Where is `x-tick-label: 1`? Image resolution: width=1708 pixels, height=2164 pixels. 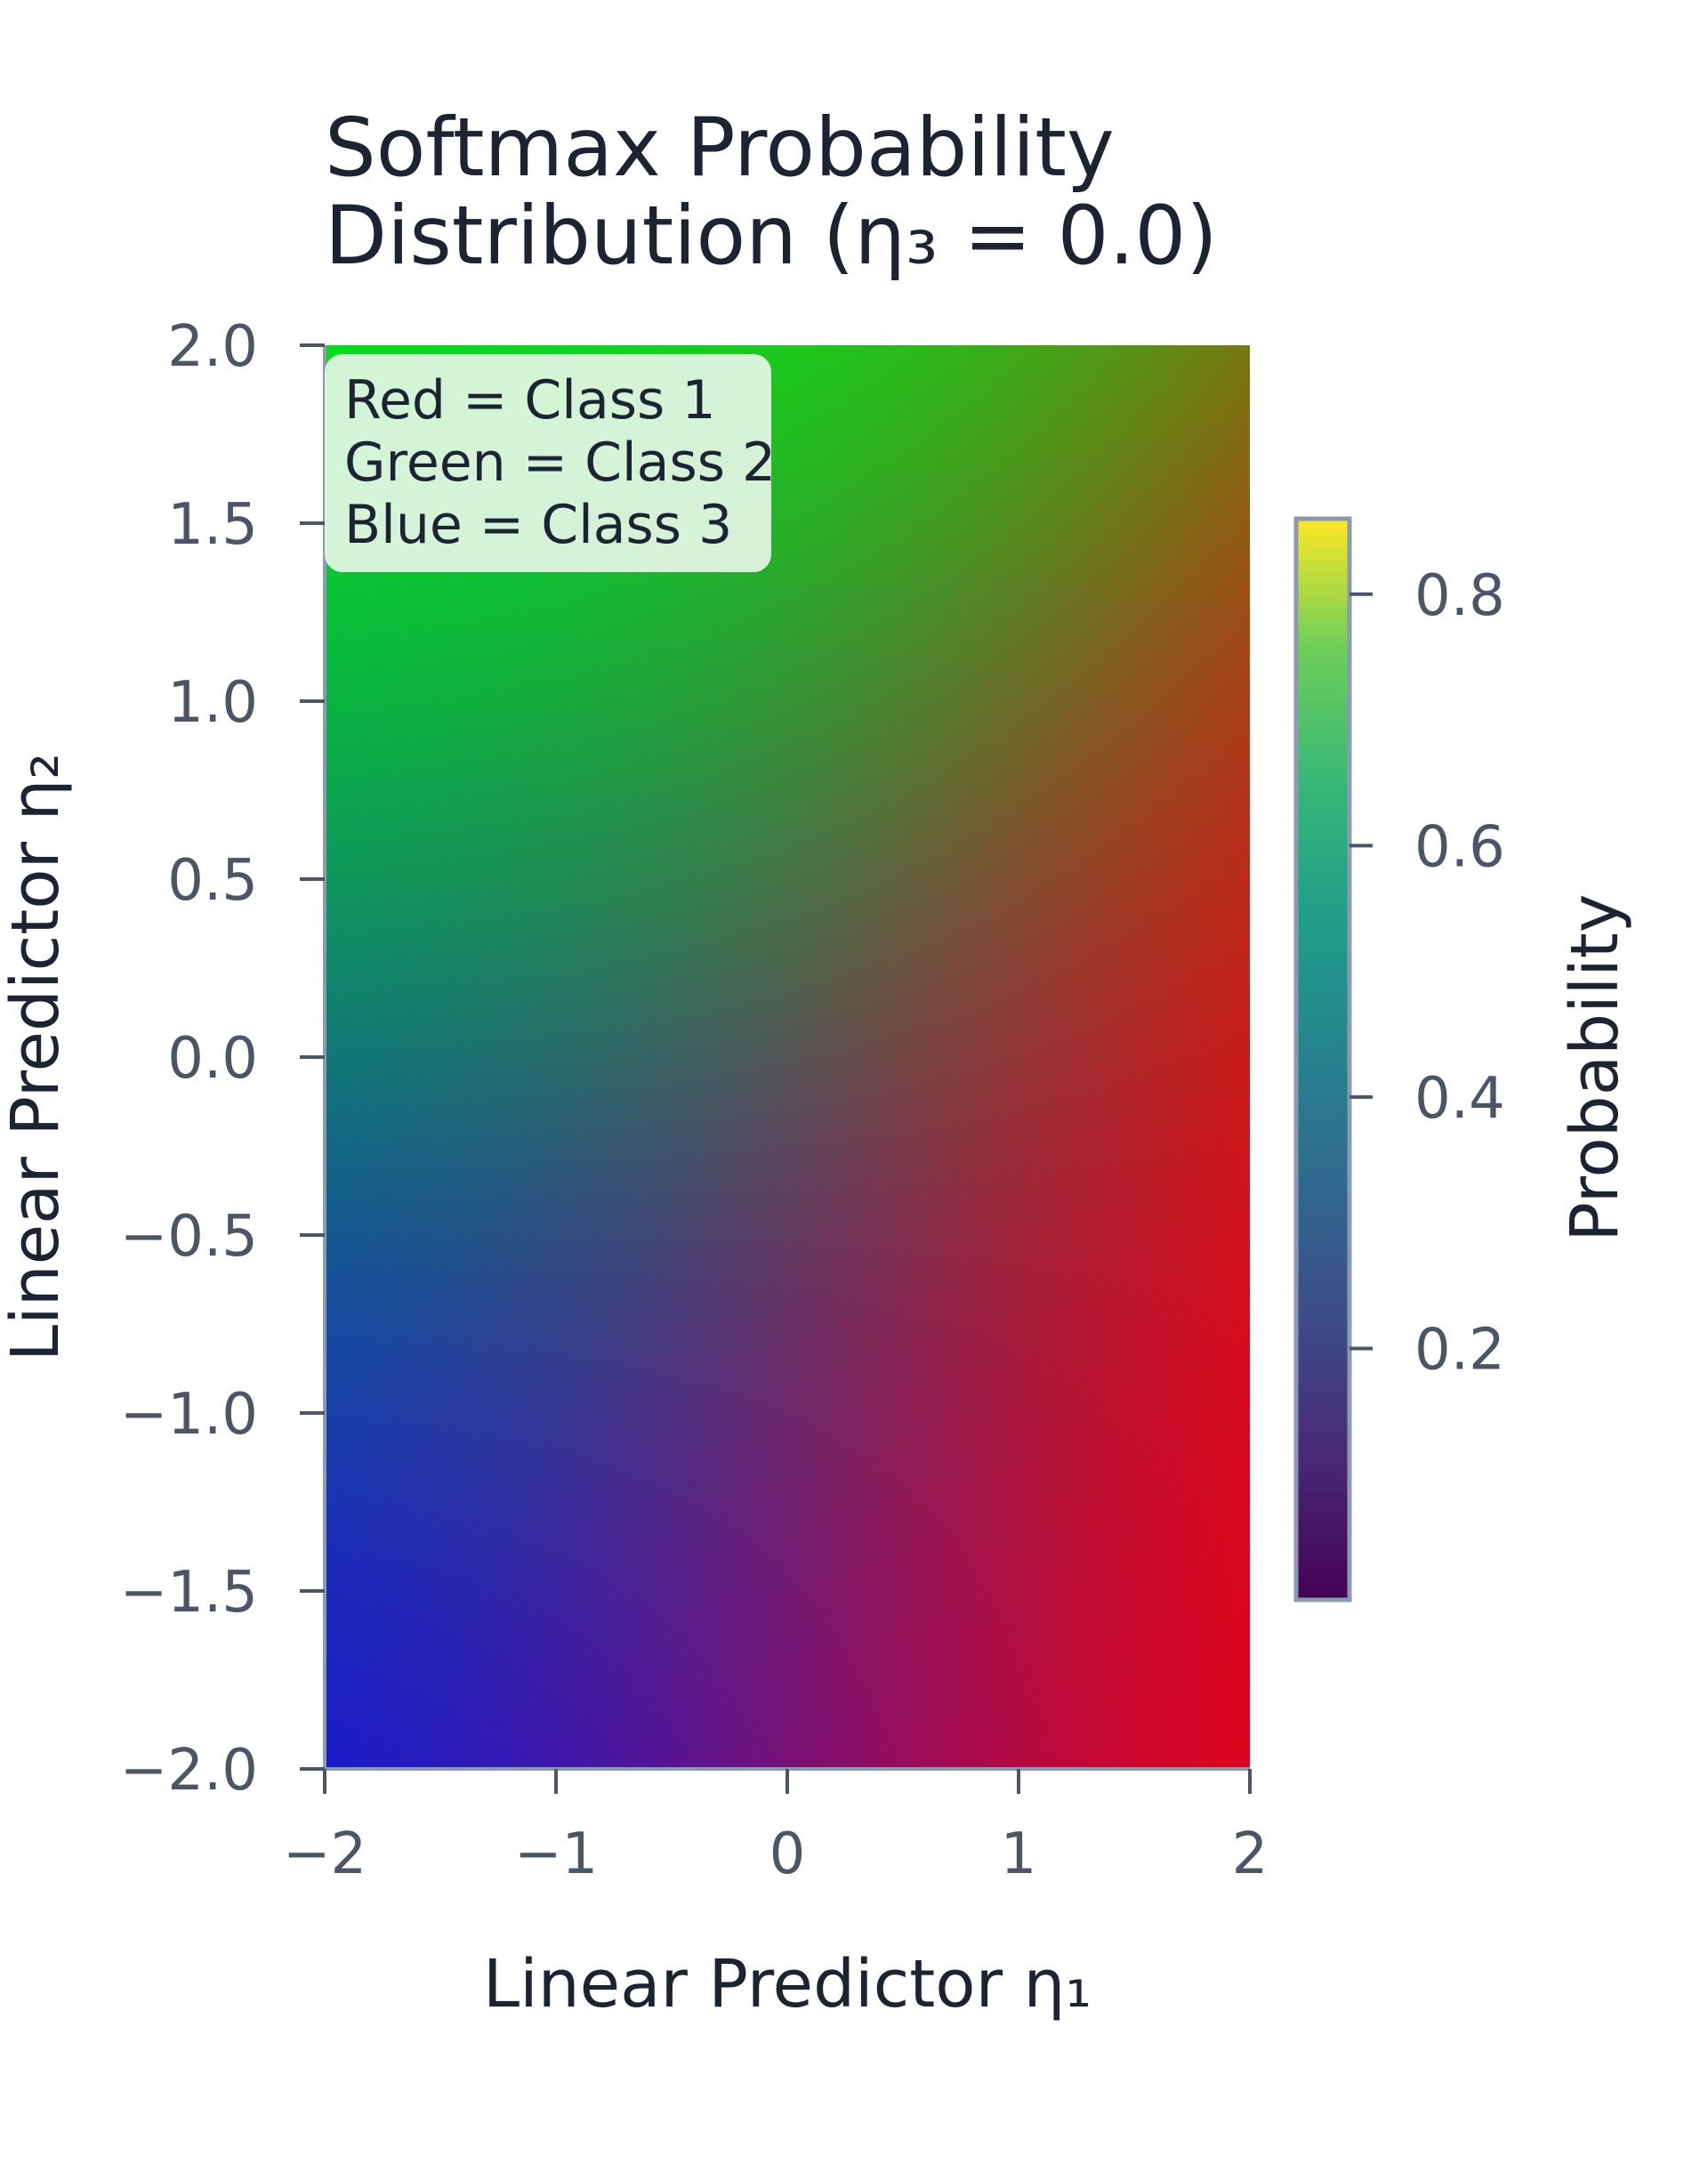
x-tick-label: 1 is located at coordinates (1019, 1854).